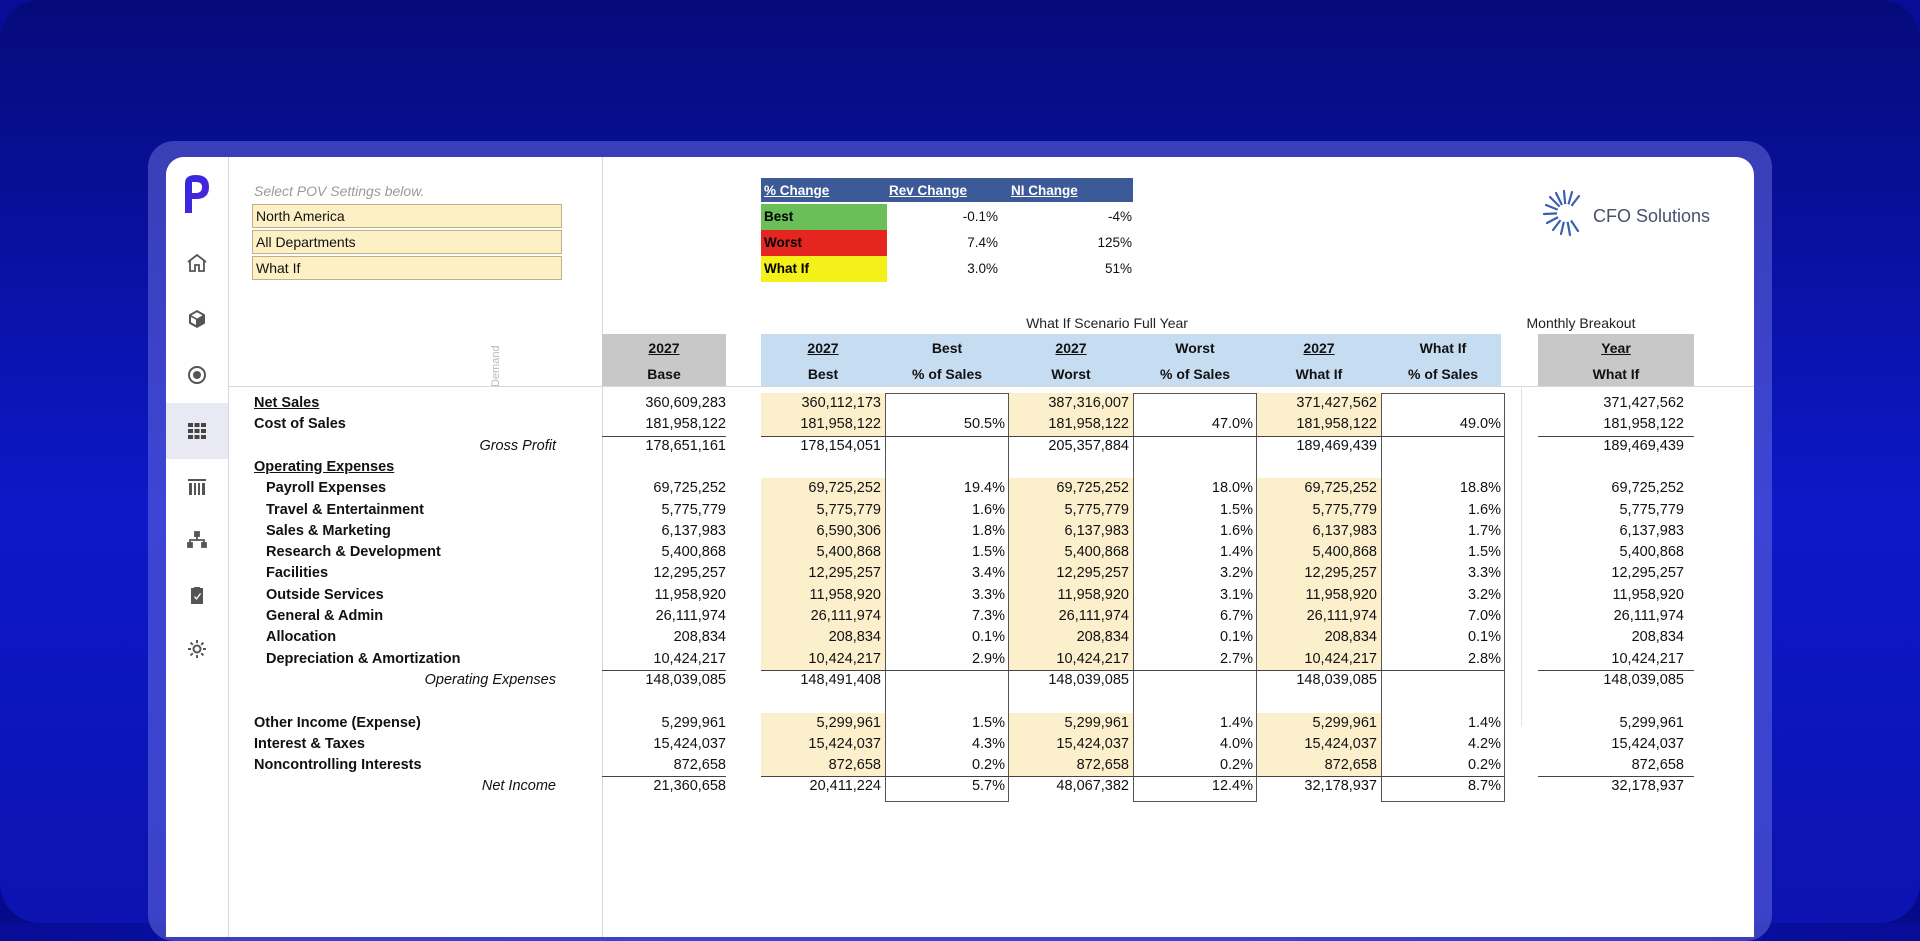 This screenshot has width=1920, height=941. I want to click on worst-cell: 26,111,974, so click(1093, 616).